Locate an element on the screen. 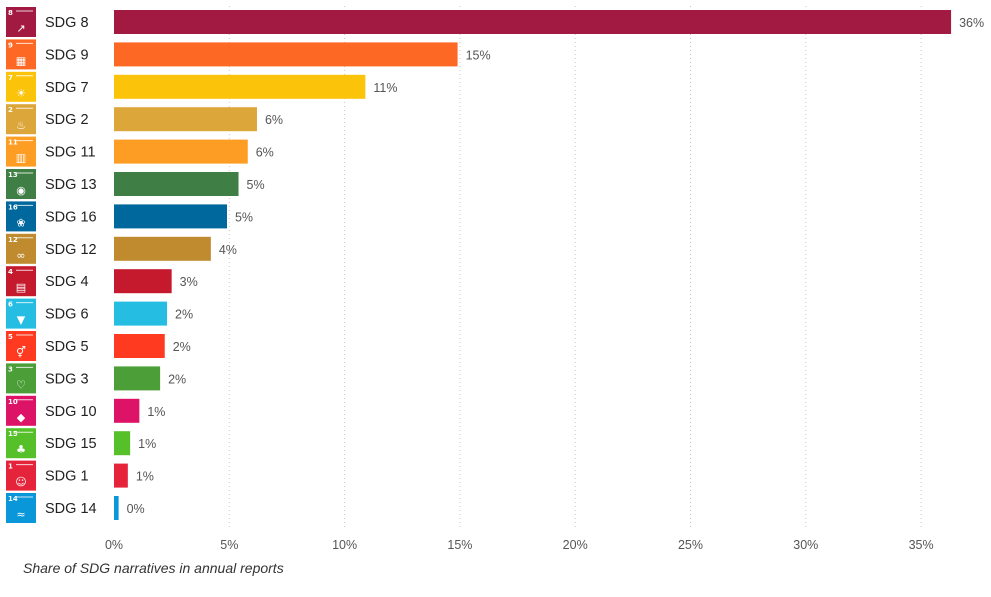  icon-number: 10 is located at coordinates (13, 402).